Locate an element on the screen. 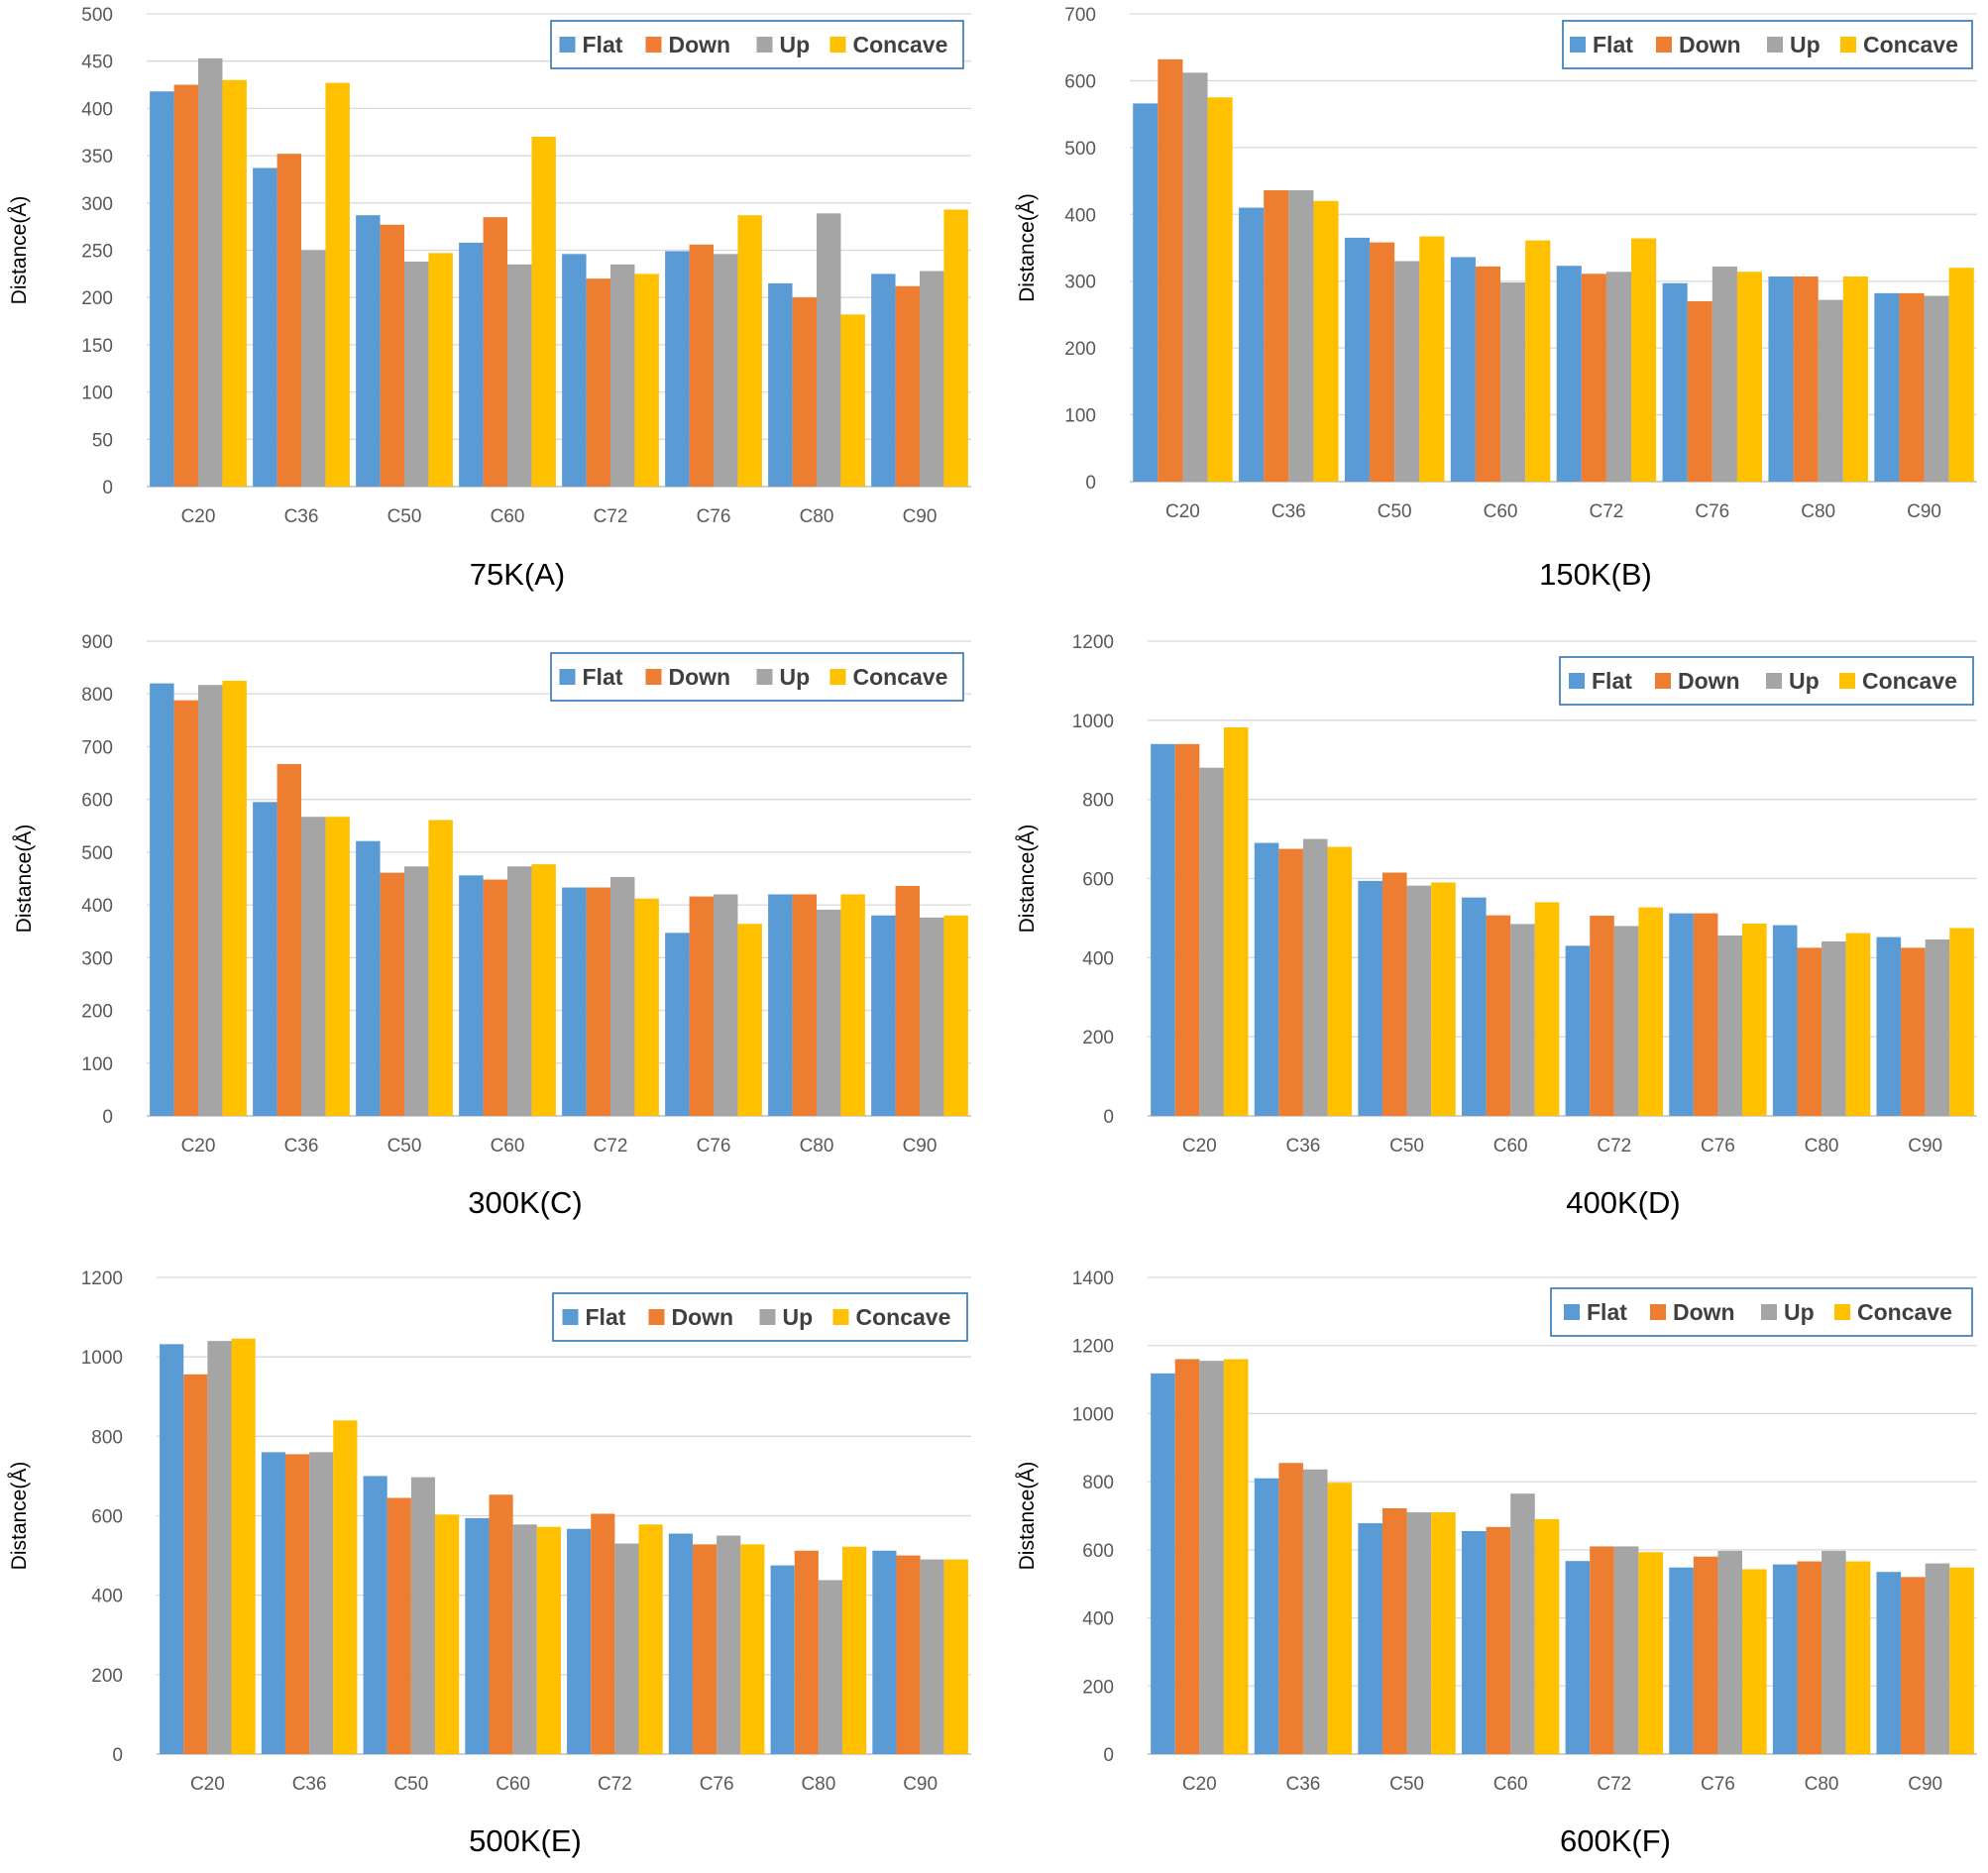  x-tick-label: C90 is located at coordinates (920, 516).